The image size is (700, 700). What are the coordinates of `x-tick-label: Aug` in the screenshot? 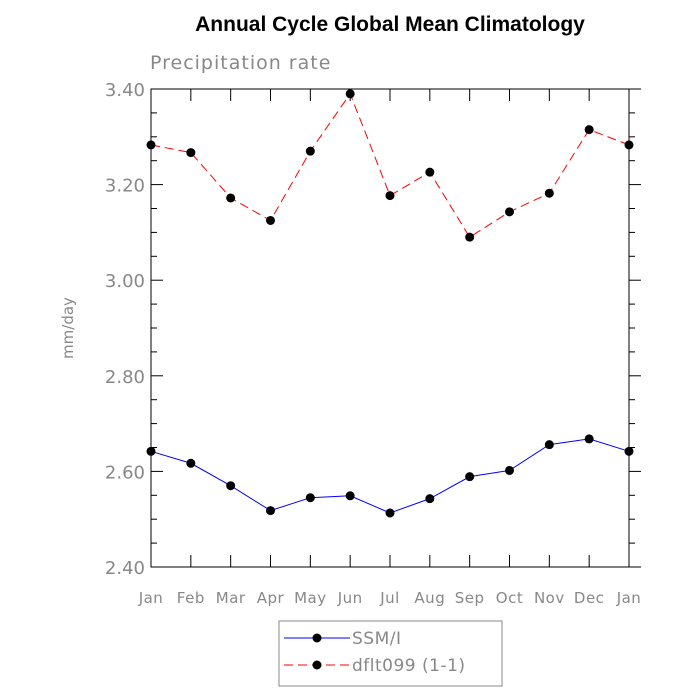 It's located at (429, 598).